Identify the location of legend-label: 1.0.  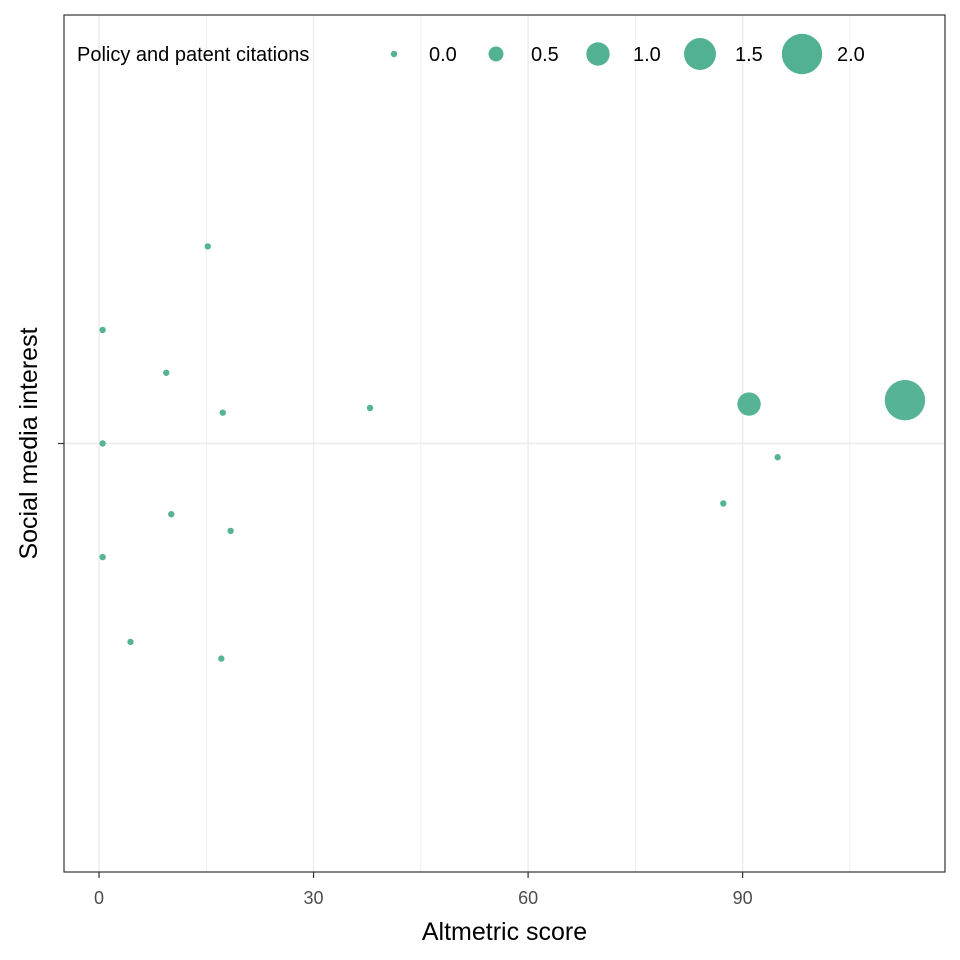
(647, 55).